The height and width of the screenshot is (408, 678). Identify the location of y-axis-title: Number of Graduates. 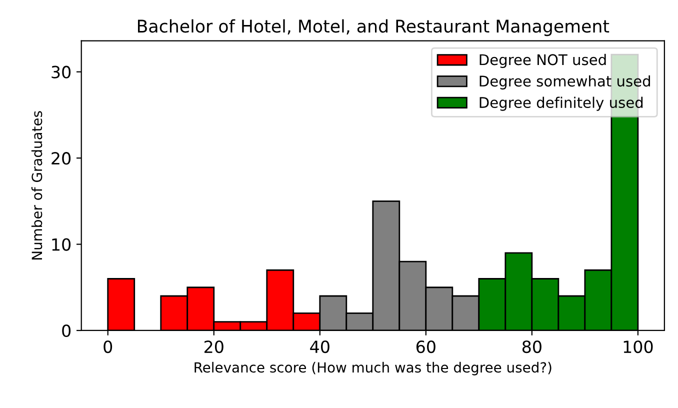
(36, 185).